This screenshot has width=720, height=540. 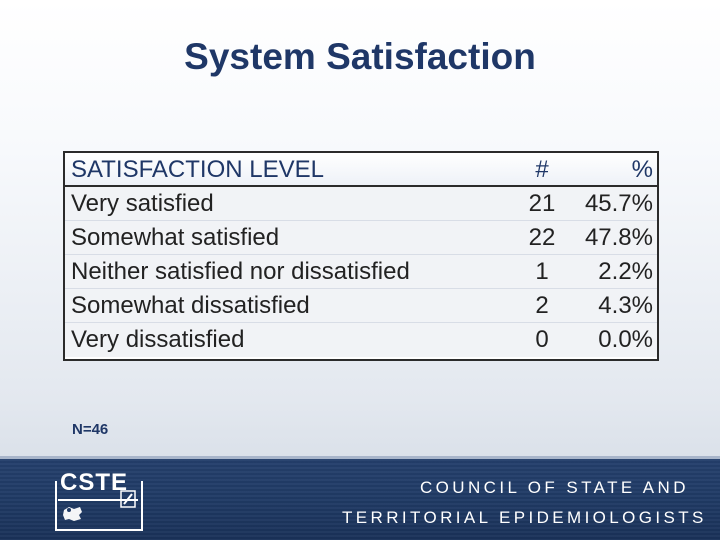 What do you see at coordinates (190, 305) in the screenshot?
I see `satisfaction-level-cell: Somewhat dissatisfied` at bounding box center [190, 305].